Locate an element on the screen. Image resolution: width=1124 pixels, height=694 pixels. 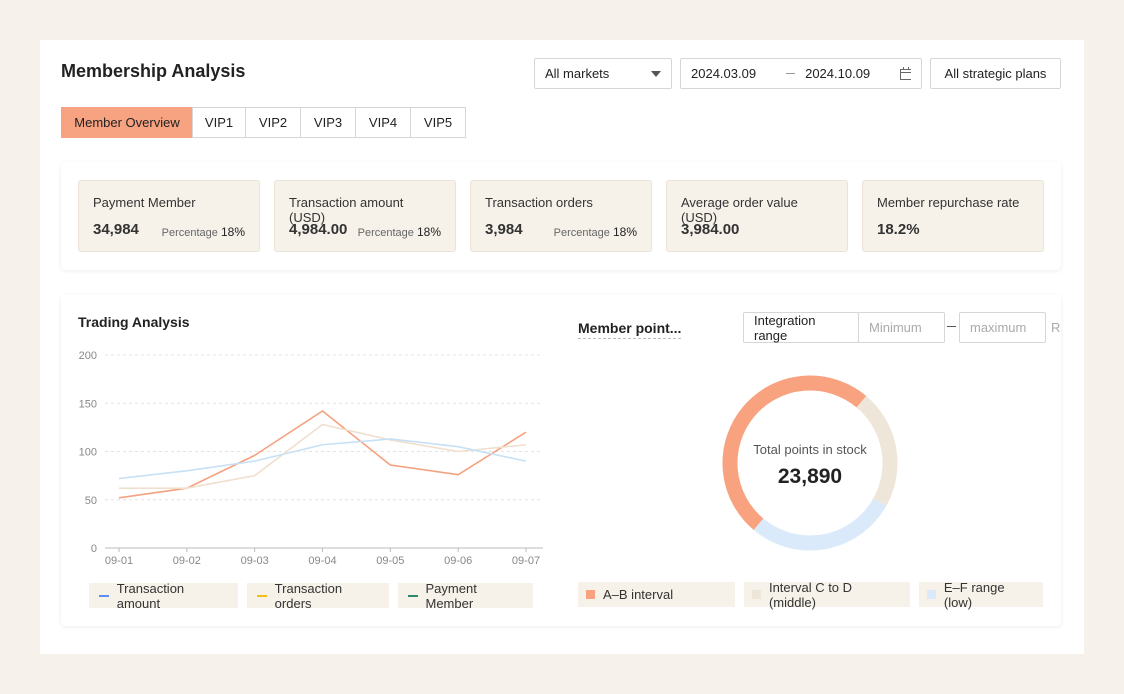
x-tick-label: 09-01 is located at coordinates (119, 561).